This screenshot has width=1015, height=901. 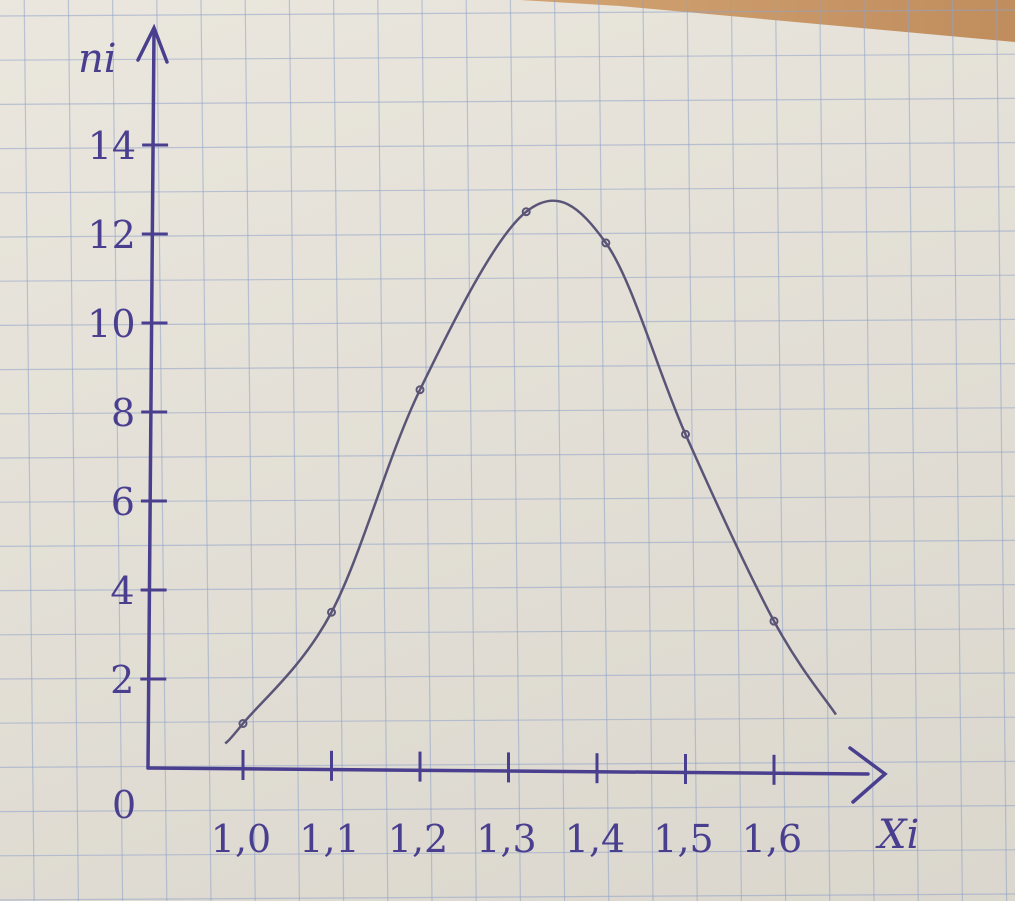 I want to click on x-tick-label: 1,5, so click(x=683, y=839).